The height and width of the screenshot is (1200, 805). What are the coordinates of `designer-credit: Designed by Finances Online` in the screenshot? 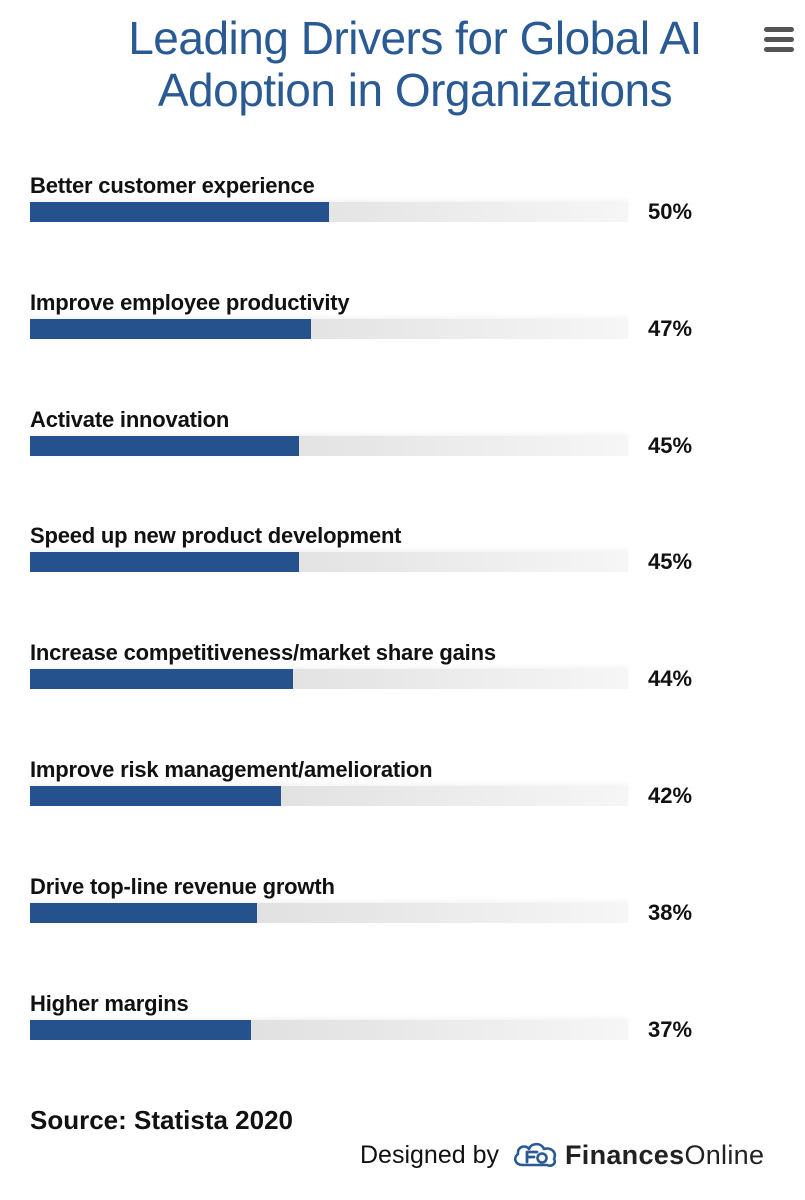 It's located at (562, 1155).